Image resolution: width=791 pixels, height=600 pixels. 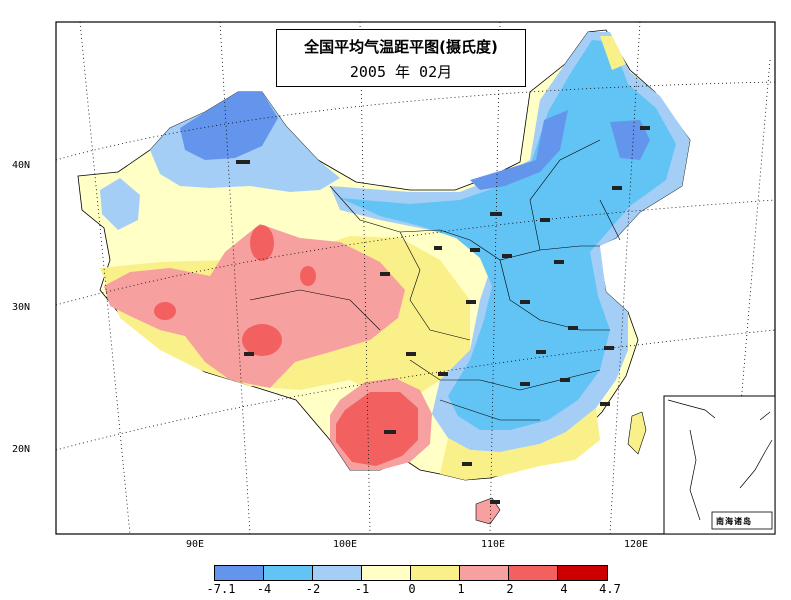 What do you see at coordinates (401, 47) in the screenshot?
I see `map-title: 全国平均气温距平图(摄氏度)` at bounding box center [401, 47].